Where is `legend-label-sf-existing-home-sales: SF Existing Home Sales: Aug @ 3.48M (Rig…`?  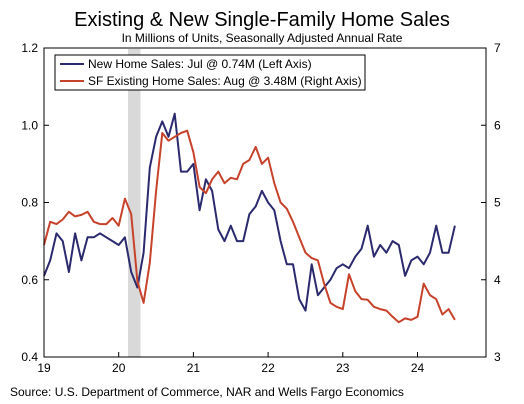 legend-label-sf-existing-home-sales: SF Existing Home Sales: Aug @ 3.48M (Rig… is located at coordinates (225, 81).